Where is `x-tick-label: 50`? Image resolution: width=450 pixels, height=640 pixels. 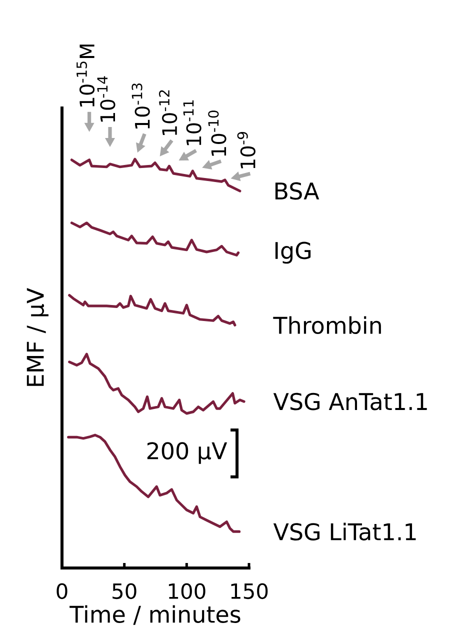 x-tick-label: 50 is located at coordinates (124, 591).